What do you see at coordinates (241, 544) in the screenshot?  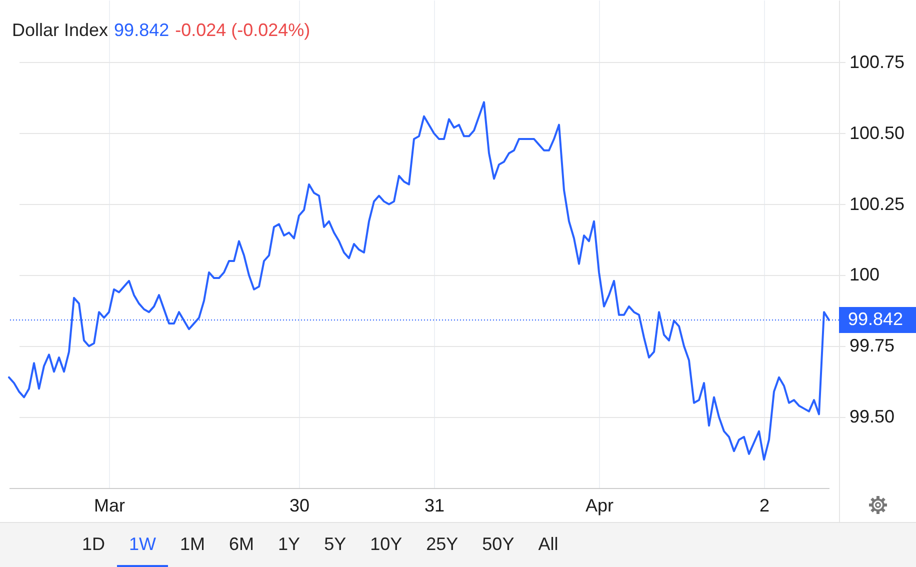 I see `text: 6M` at bounding box center [241, 544].